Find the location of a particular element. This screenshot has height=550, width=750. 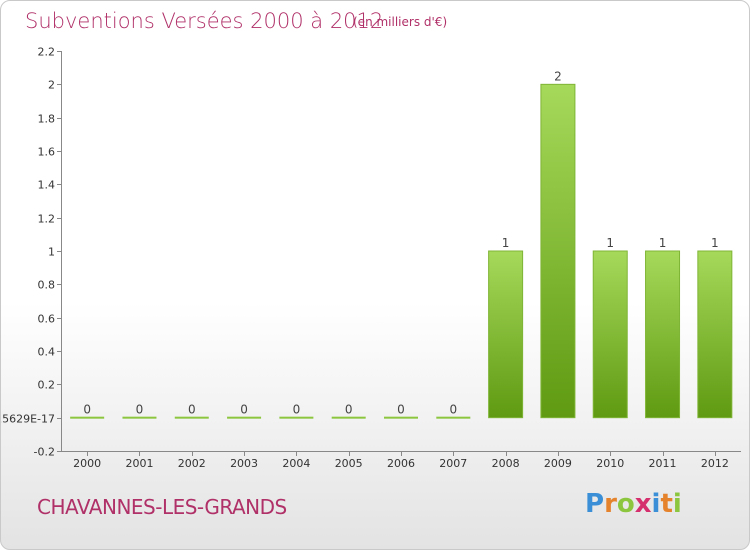

y-tick-label: 1.4 is located at coordinates (47, 185).